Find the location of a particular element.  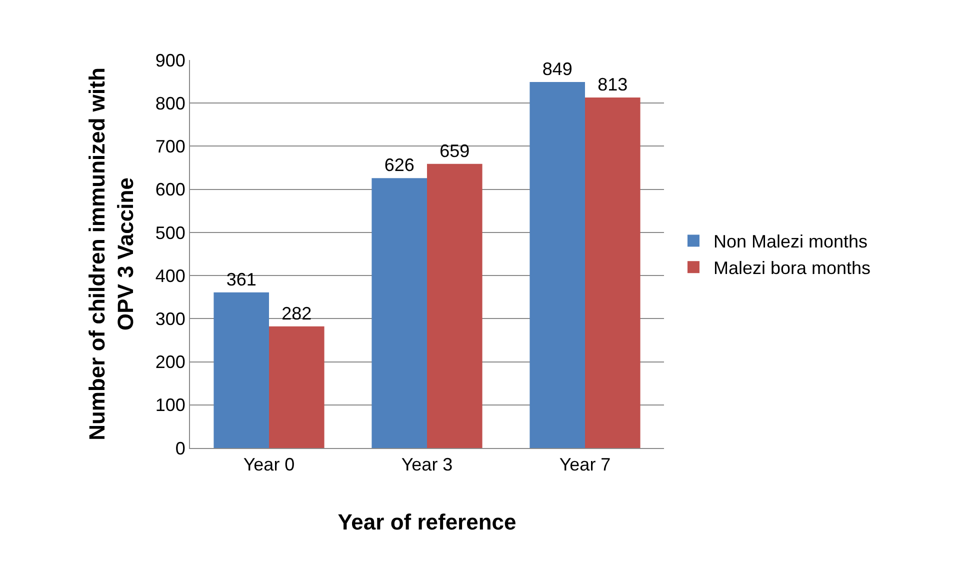

data-label: 849 is located at coordinates (557, 68).